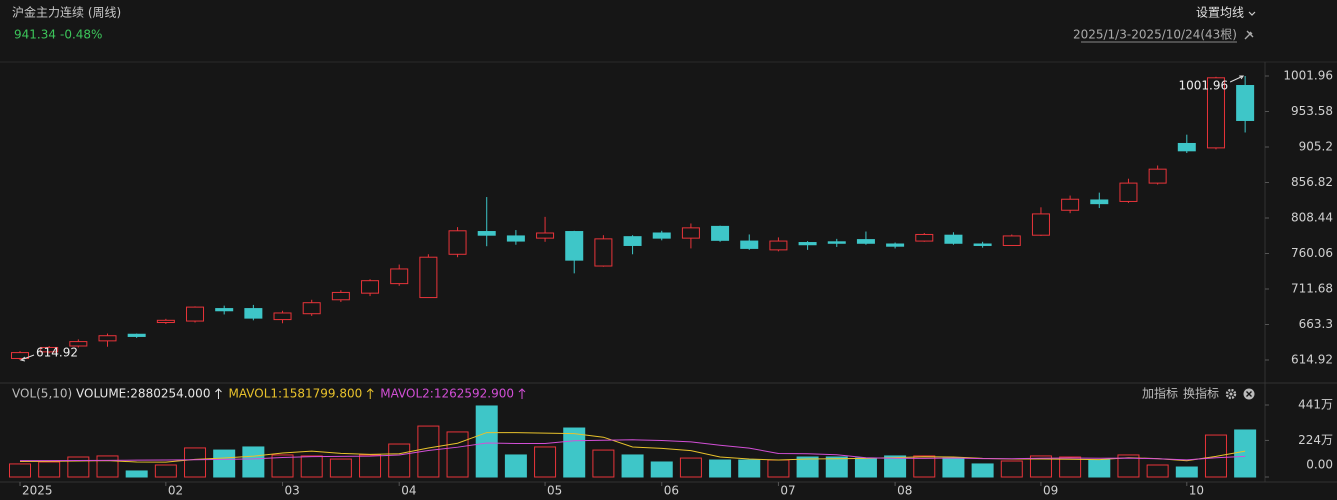 Image resolution: width=1337 pixels, height=500 pixels. What do you see at coordinates (37, 491) in the screenshot?
I see `x-tick-label: 2025` at bounding box center [37, 491].